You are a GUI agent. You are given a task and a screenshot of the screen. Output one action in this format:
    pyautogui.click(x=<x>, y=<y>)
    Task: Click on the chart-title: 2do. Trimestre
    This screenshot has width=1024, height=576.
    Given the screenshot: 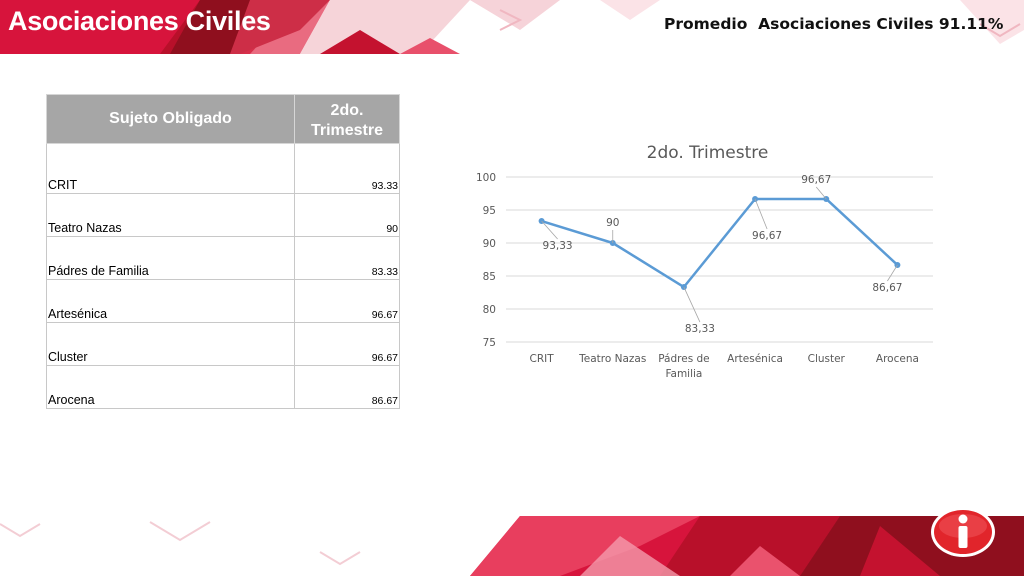 What is the action you would take?
    pyautogui.click(x=708, y=153)
    